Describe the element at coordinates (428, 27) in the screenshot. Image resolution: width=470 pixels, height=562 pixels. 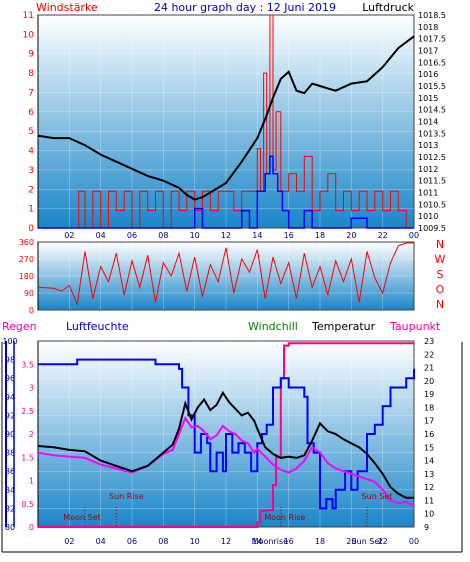
I see `pressure-tick-label: 1018` at that location.